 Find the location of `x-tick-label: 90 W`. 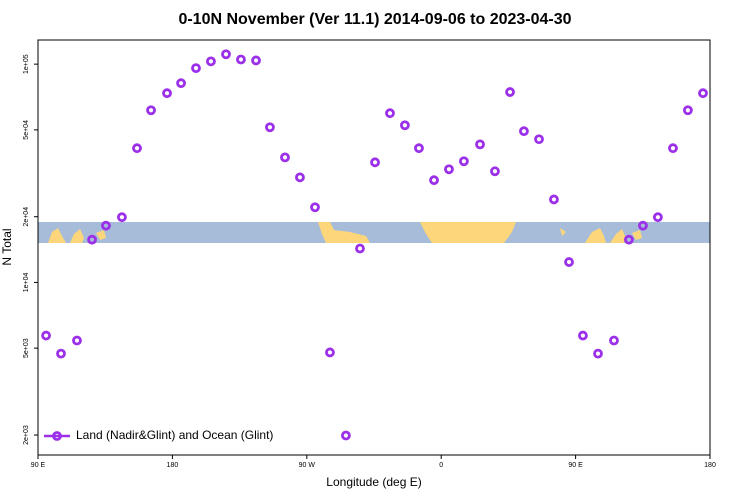

x-tick-label: 90 W is located at coordinates (307, 465).